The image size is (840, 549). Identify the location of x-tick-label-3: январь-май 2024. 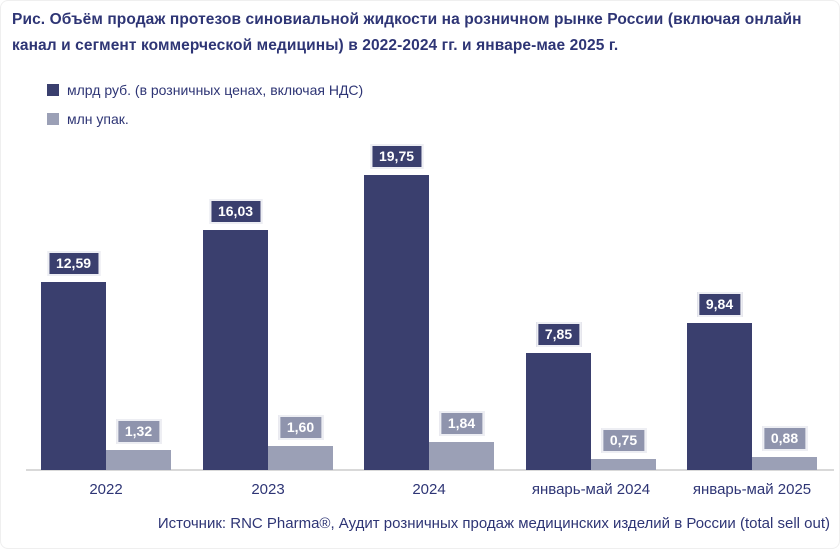
(591, 489).